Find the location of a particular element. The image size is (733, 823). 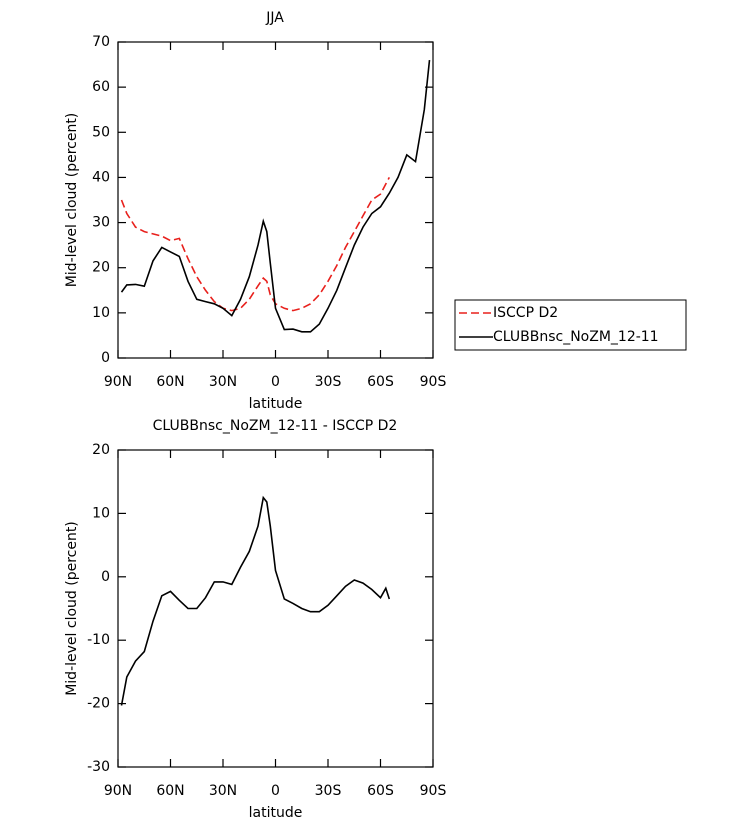

y-tick-label: 60 is located at coordinates (101, 87).